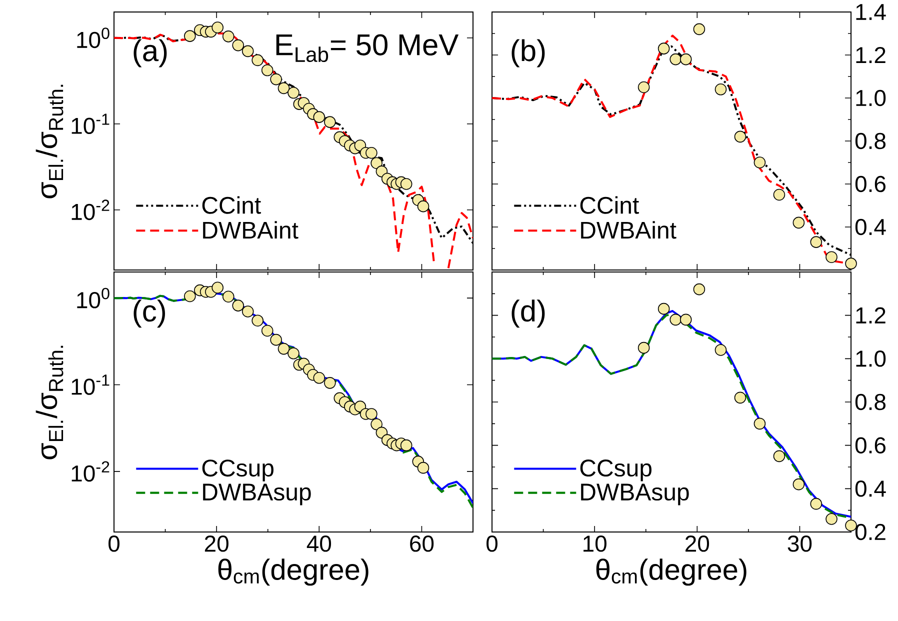  Describe the element at coordinates (528, 314) in the screenshot. I see `annotation: (d)` at that location.